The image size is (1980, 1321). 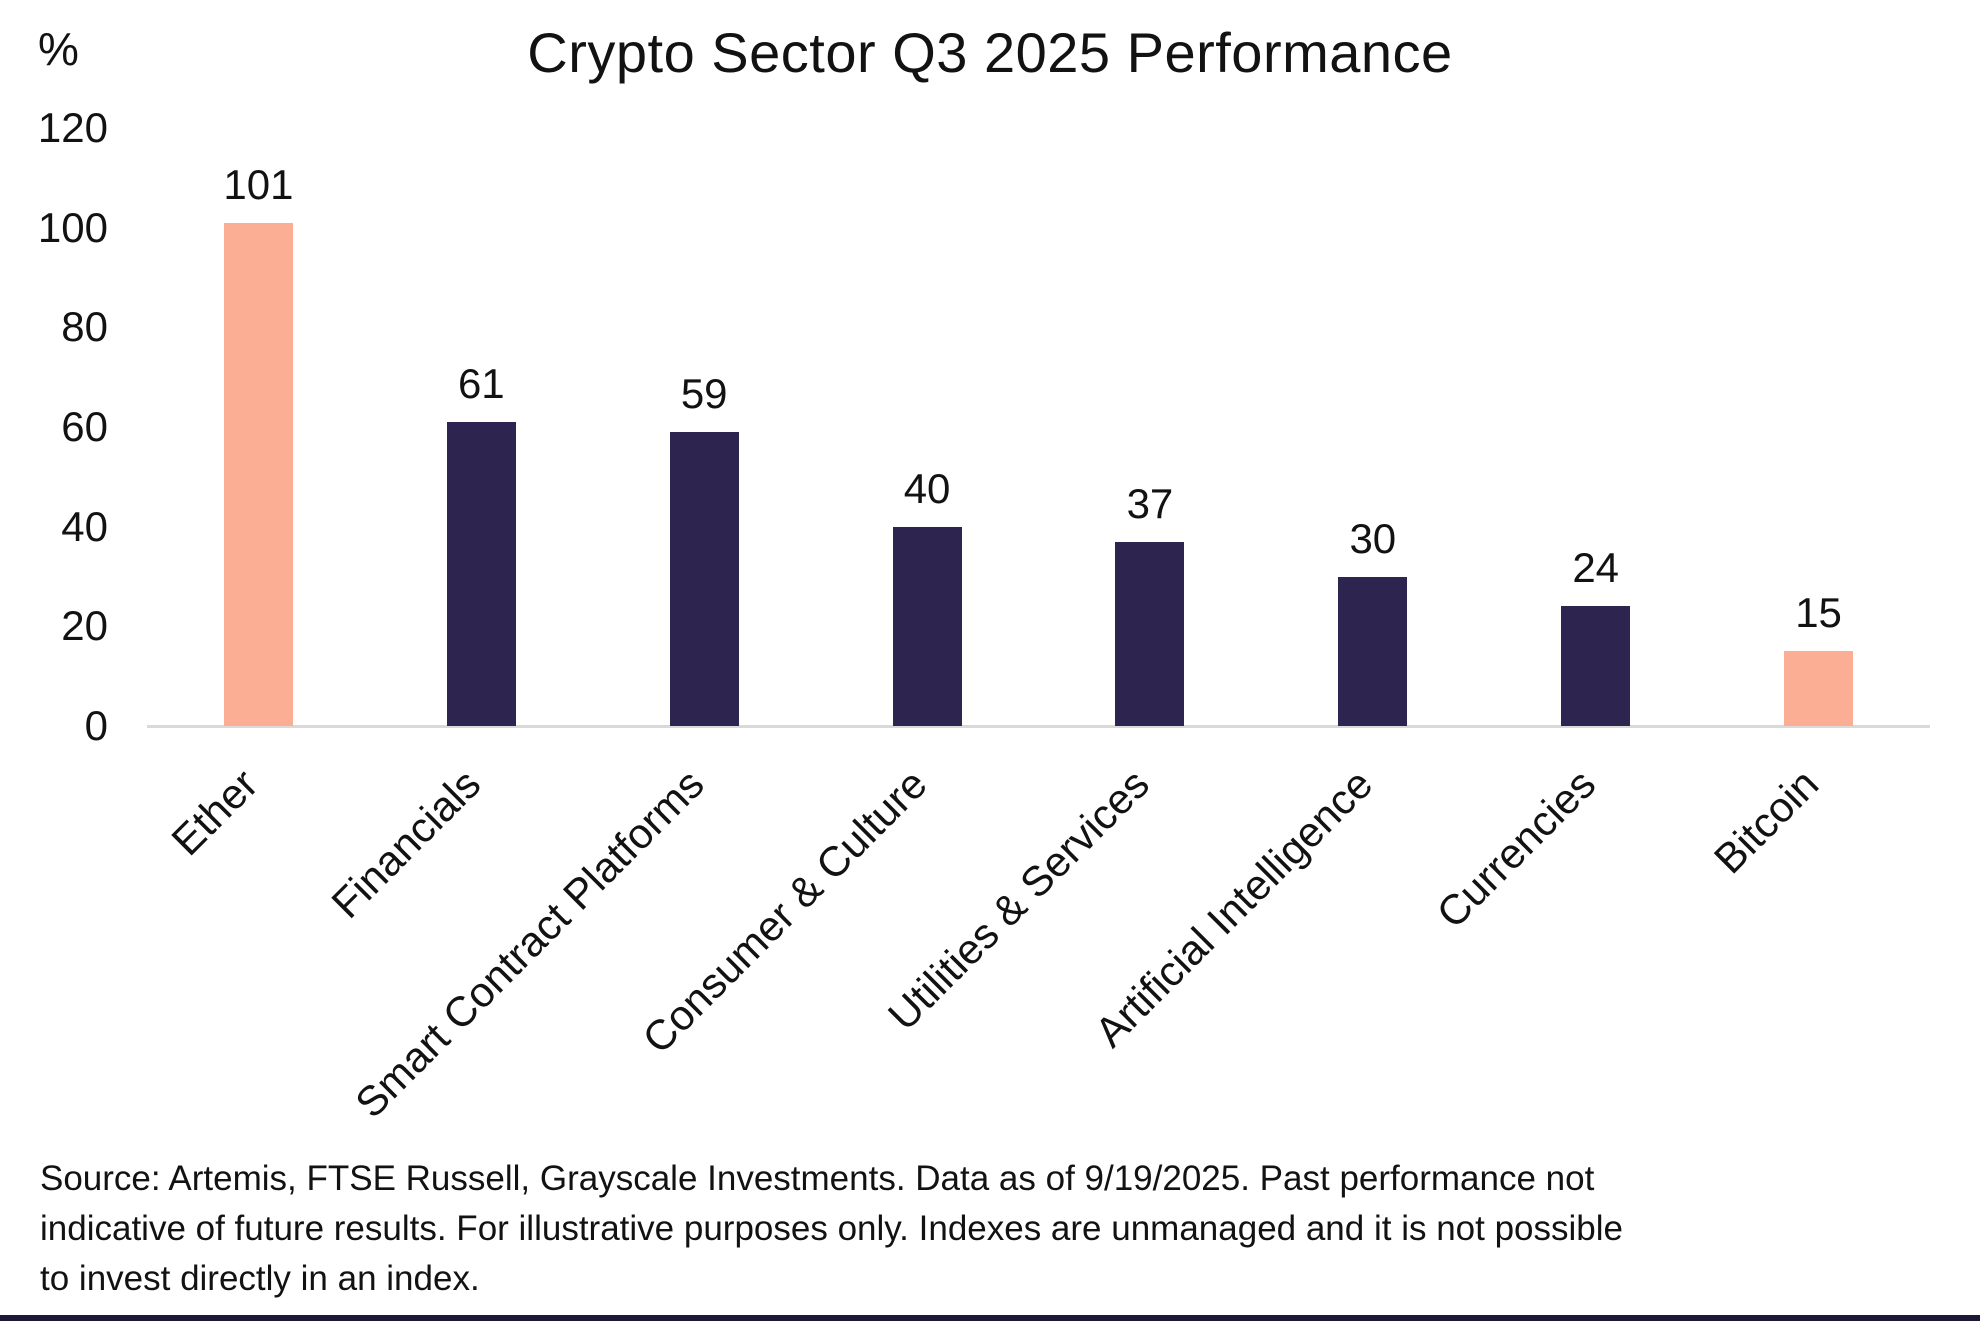 What do you see at coordinates (258, 184) in the screenshot?
I see `bar-value-label: 101` at bounding box center [258, 184].